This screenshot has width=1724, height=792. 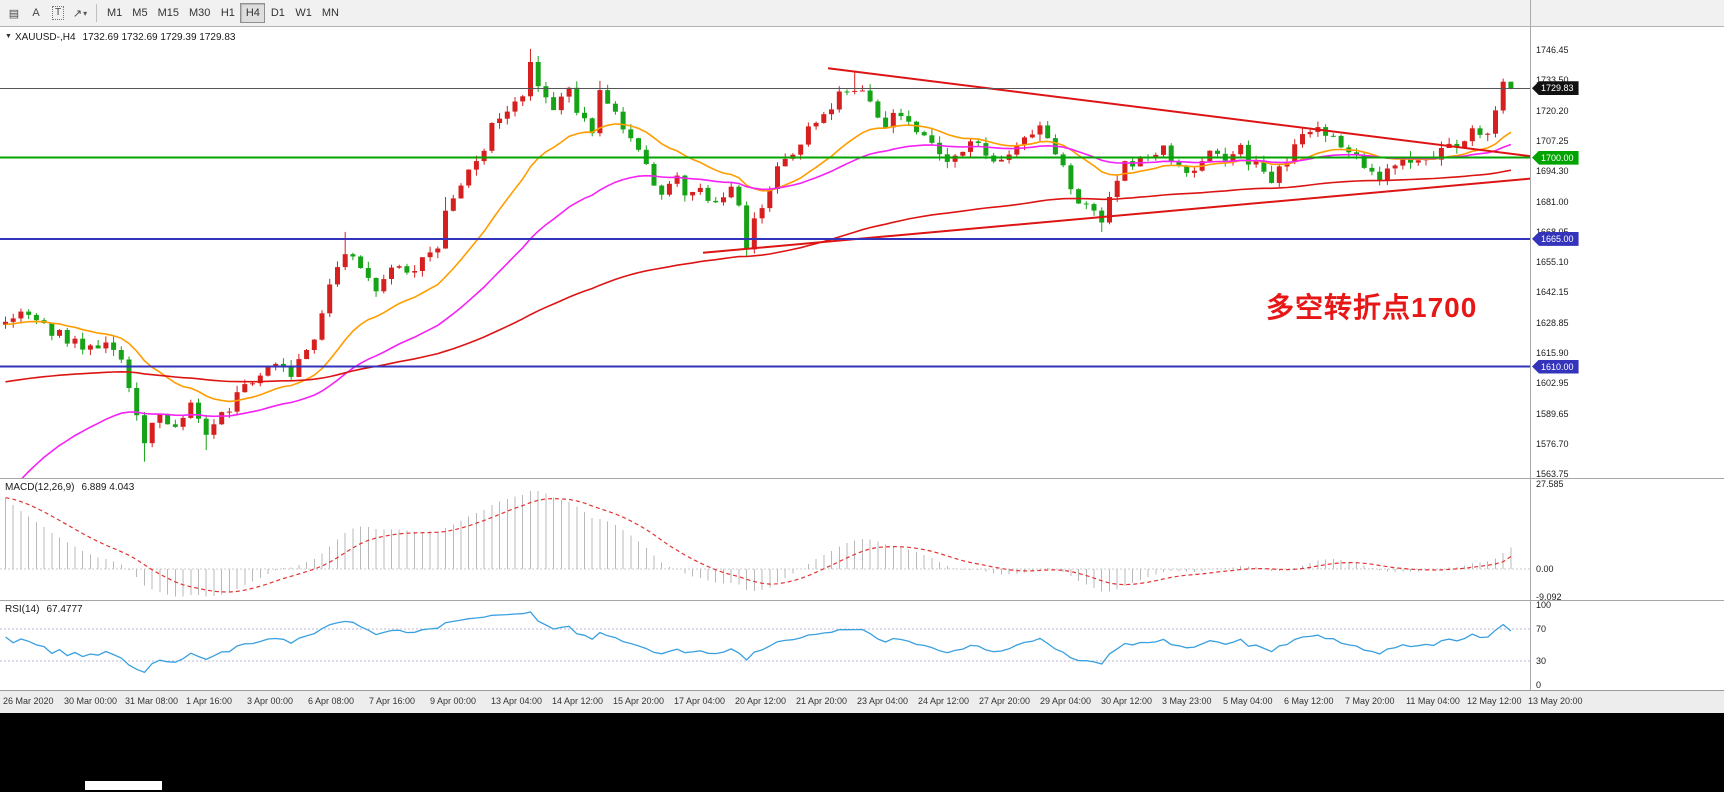 I want to click on rsi-line, so click(x=758, y=642).